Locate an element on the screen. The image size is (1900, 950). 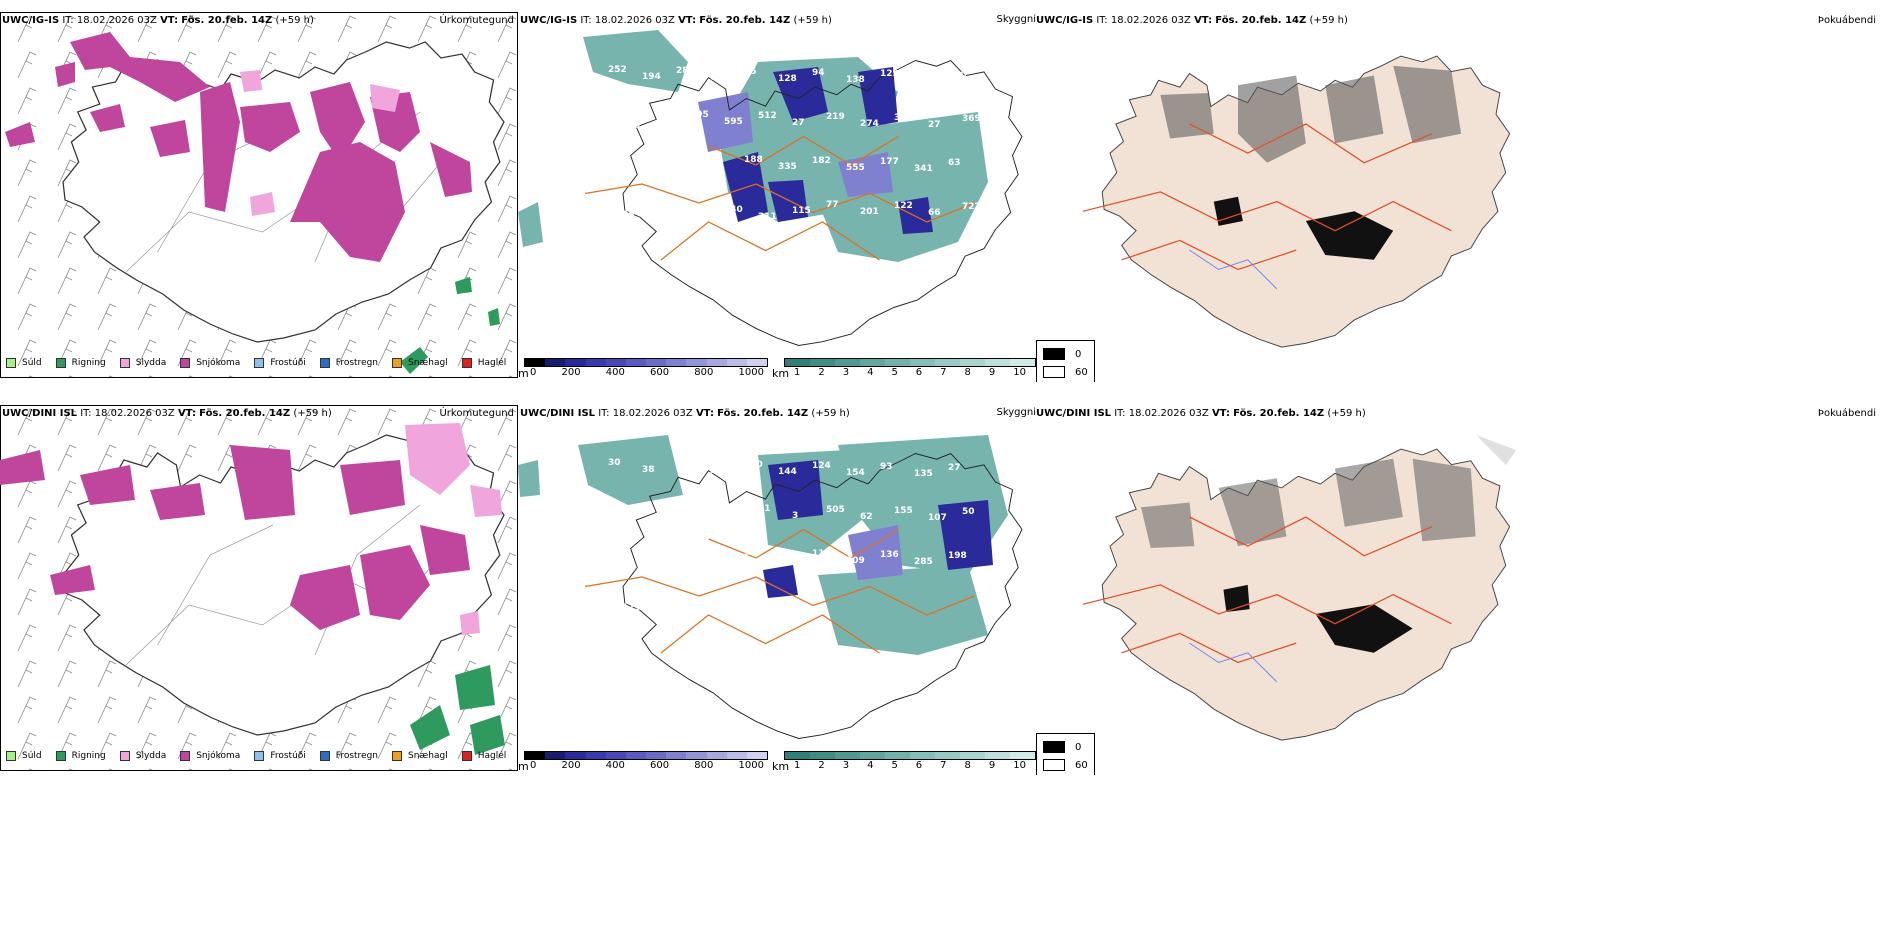
fog-field-title-row1: Þokuábendi is located at coordinates (1846, 20).